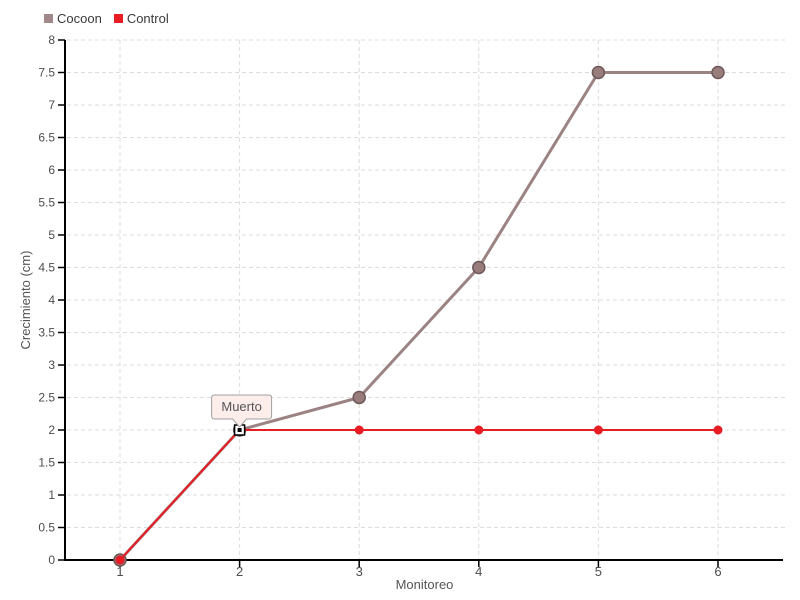 The image size is (800, 600). I want to click on x-tick-label: 4, so click(478, 571).